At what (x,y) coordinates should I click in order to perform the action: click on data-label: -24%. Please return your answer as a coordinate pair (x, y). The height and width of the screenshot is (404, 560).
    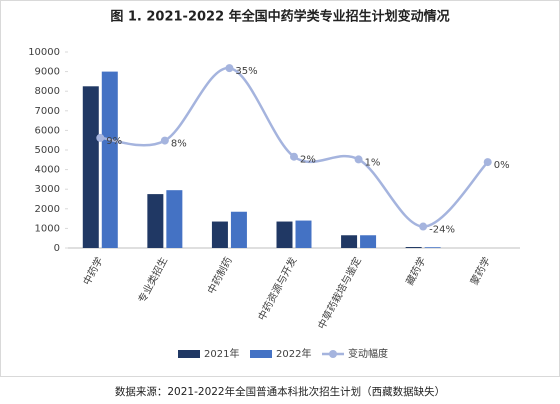
    Looking at the image, I should click on (442, 230).